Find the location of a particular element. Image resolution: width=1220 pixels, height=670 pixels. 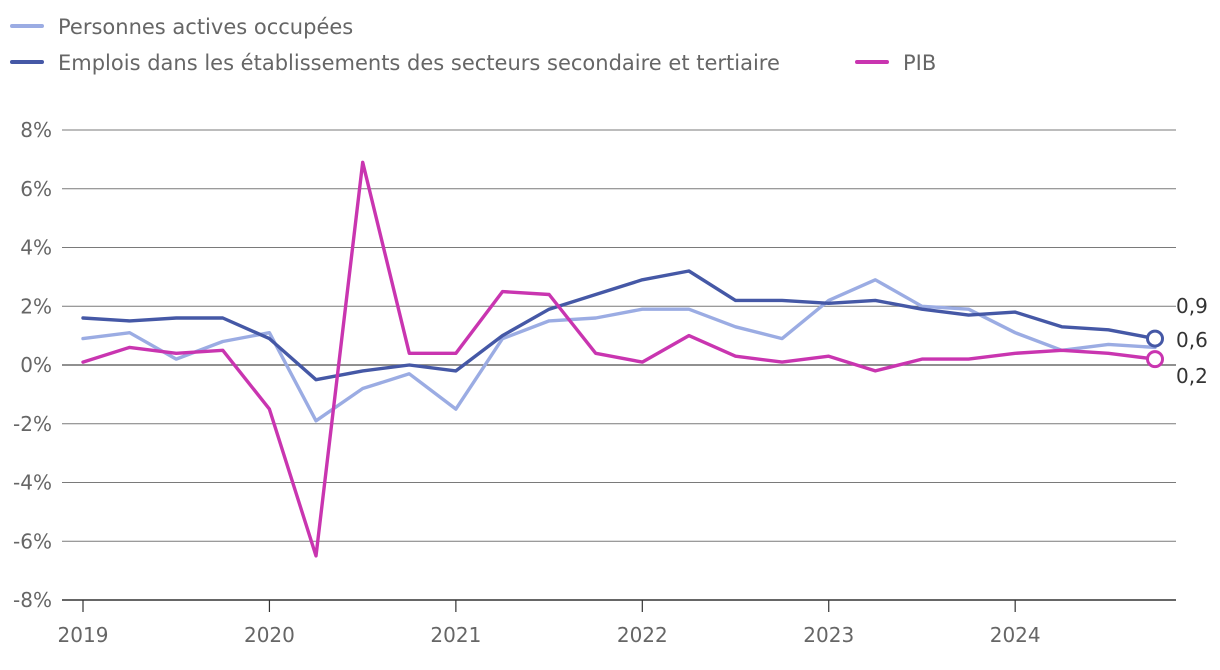

y-tick-label: 0% is located at coordinates (36, 365).